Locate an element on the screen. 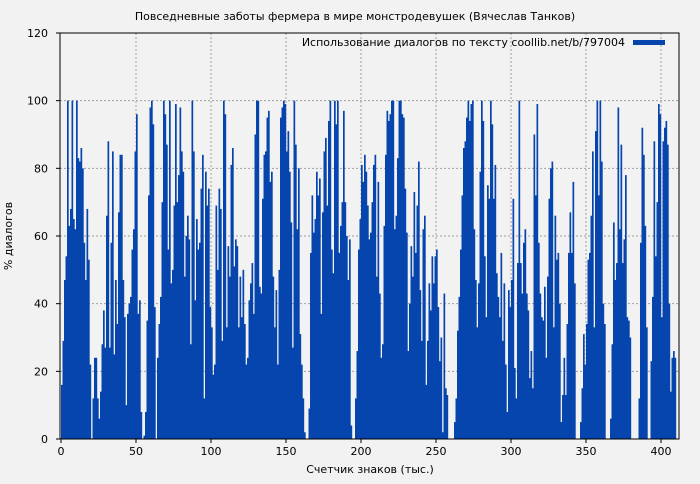 Image resolution: width=700 pixels, height=484 pixels. y-tick-label: 100 is located at coordinates (37, 101).